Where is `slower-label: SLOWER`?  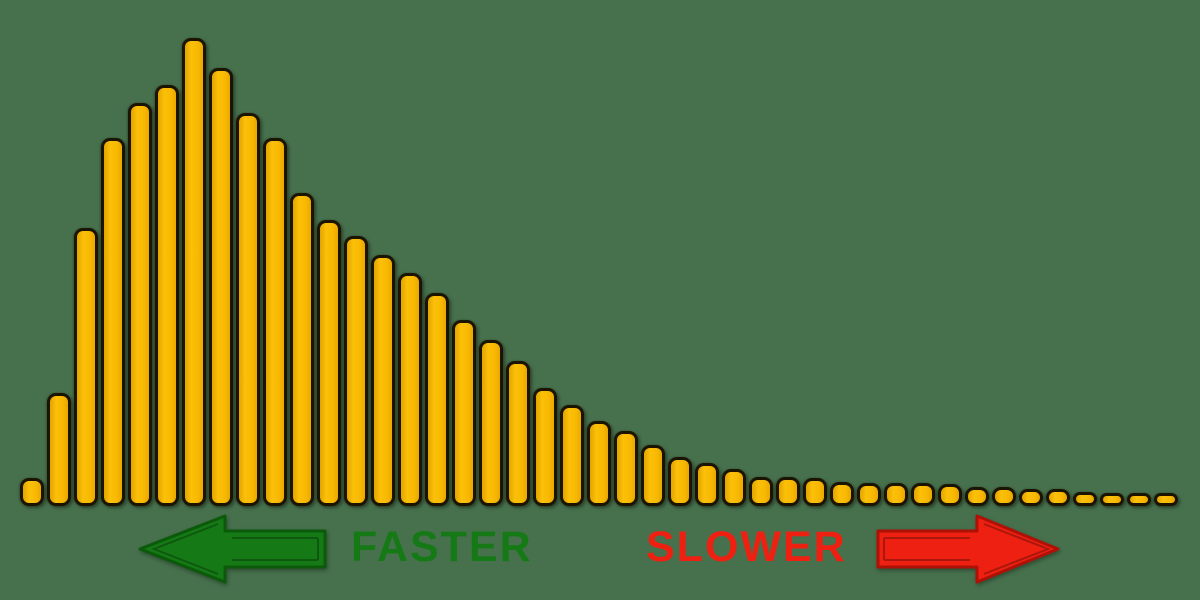
slower-label: SLOWER is located at coordinates (746, 547).